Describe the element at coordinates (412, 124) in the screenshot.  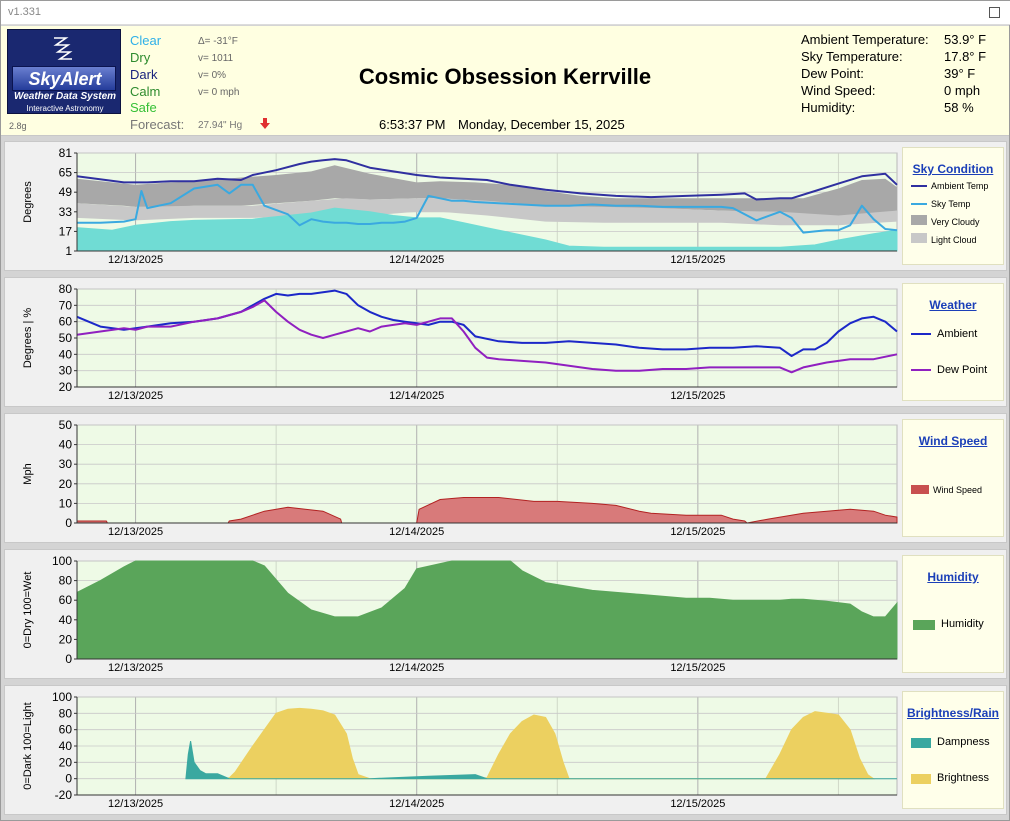
I see `clock-time: 6:53:37 PM` at that location.